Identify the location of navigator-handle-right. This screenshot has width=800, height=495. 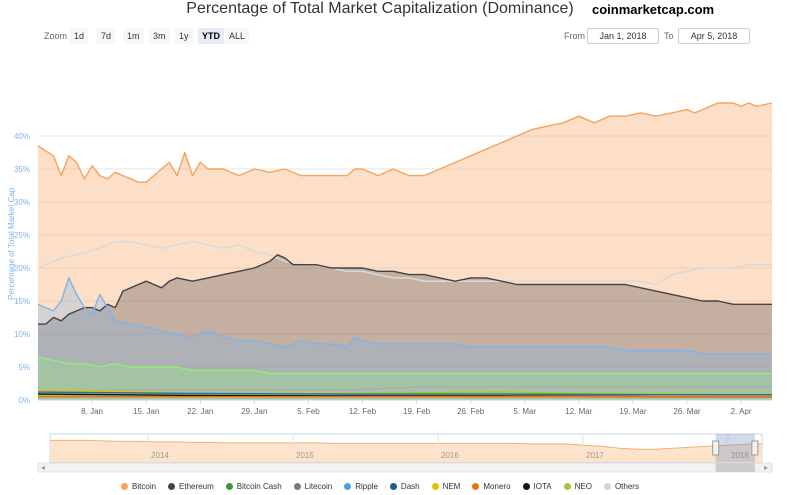
(755, 448).